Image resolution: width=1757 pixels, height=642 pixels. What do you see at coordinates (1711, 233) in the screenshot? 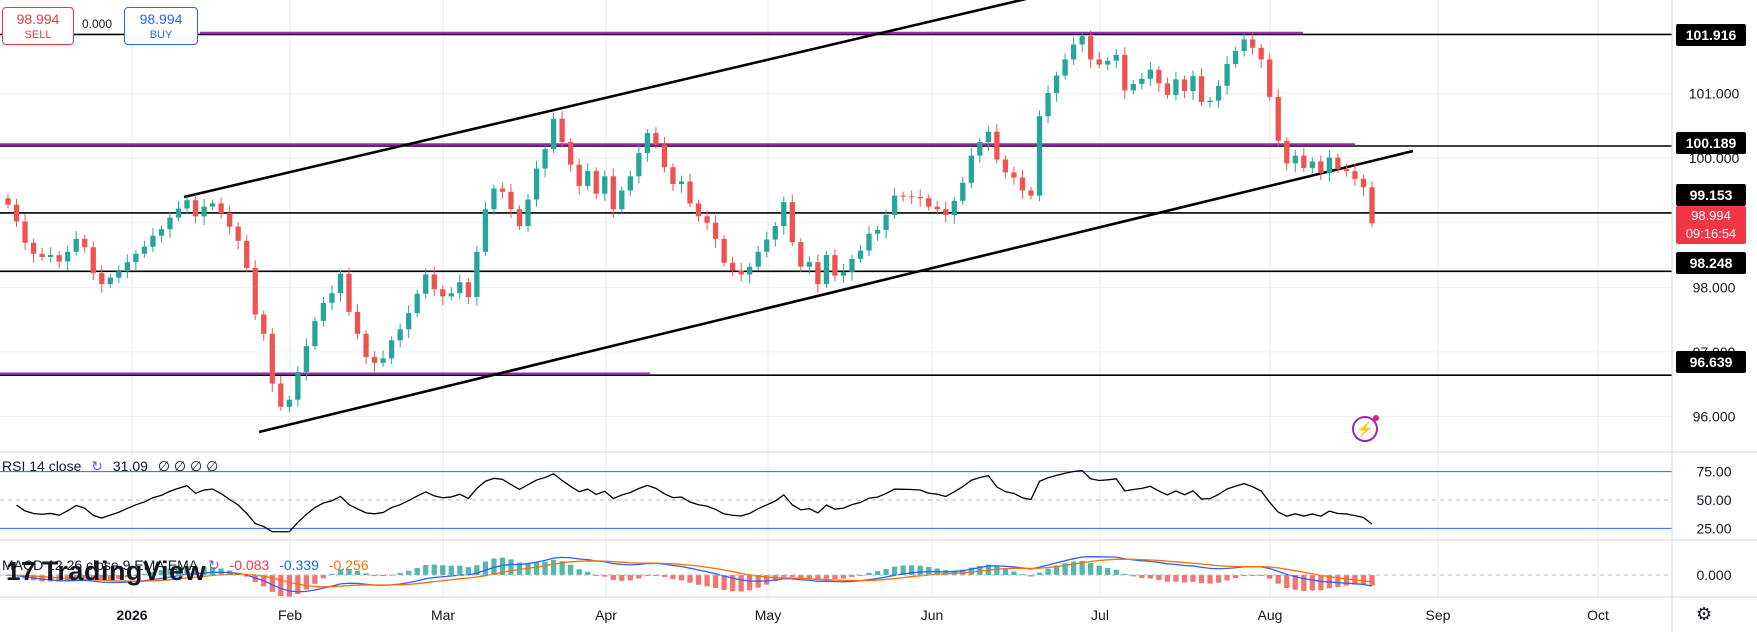
I see `bar-countdown: 09:16:54` at bounding box center [1711, 233].